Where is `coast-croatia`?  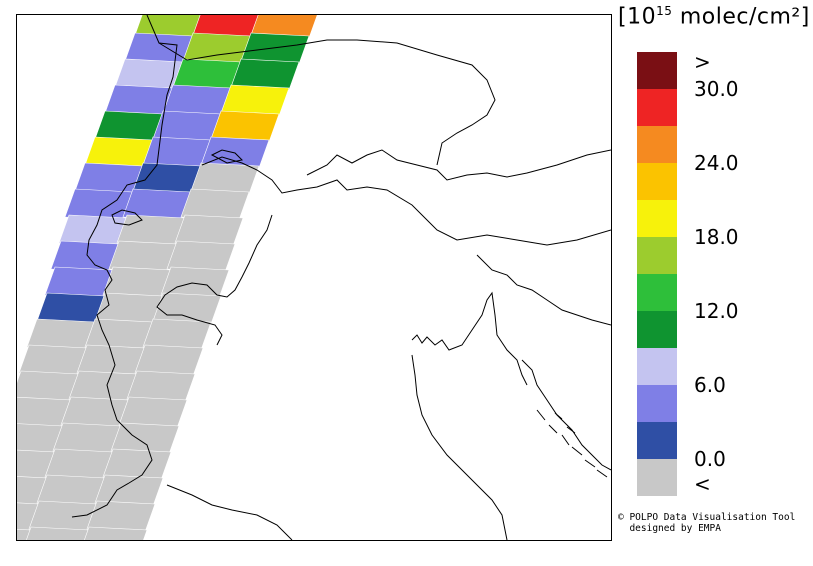 coast-croatia is located at coordinates (566, 415).